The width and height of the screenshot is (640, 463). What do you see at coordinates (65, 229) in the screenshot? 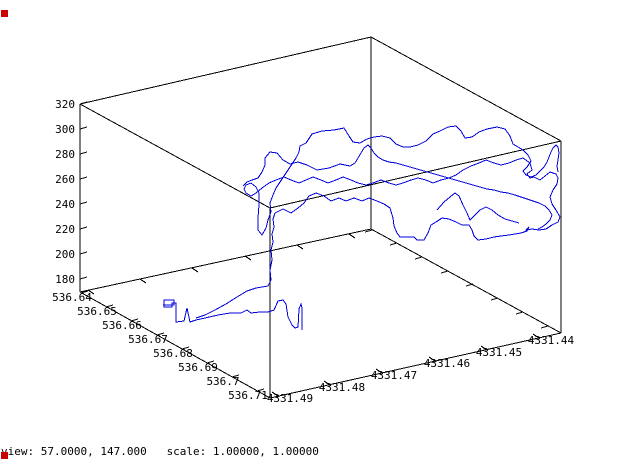
I see `z-tick-label: 220` at bounding box center [65, 229].